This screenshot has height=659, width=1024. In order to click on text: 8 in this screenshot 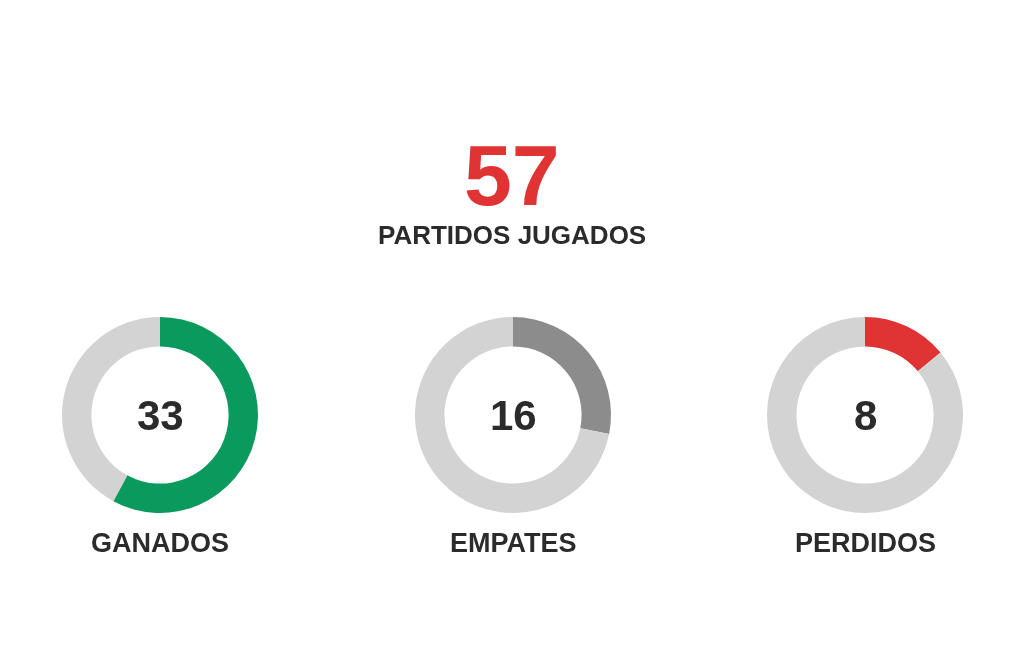, I will do `click(866, 415)`.